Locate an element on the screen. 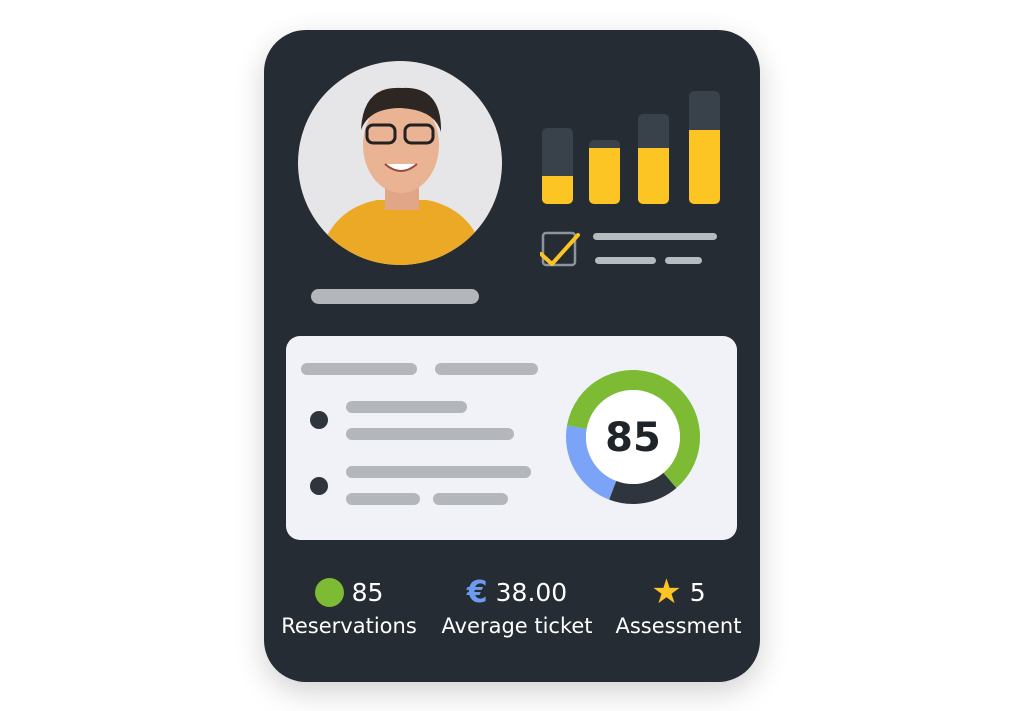  score-donut: 85 is located at coordinates (633, 437).